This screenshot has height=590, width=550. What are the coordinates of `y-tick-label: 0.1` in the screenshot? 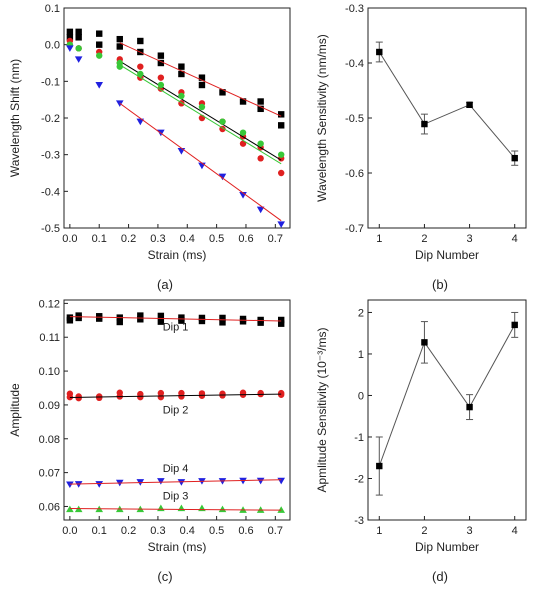 It's located at (52, 9).